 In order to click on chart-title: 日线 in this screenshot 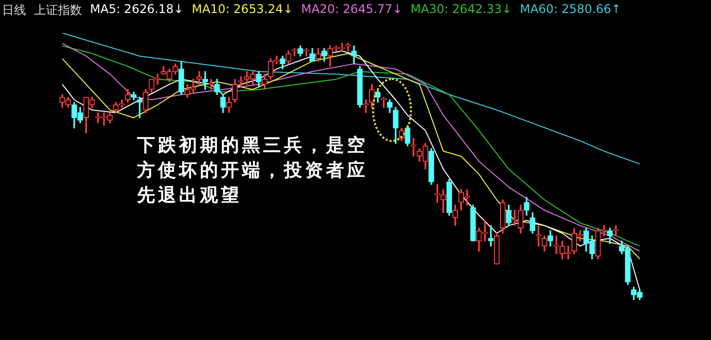, I will do `click(14, 10)`.